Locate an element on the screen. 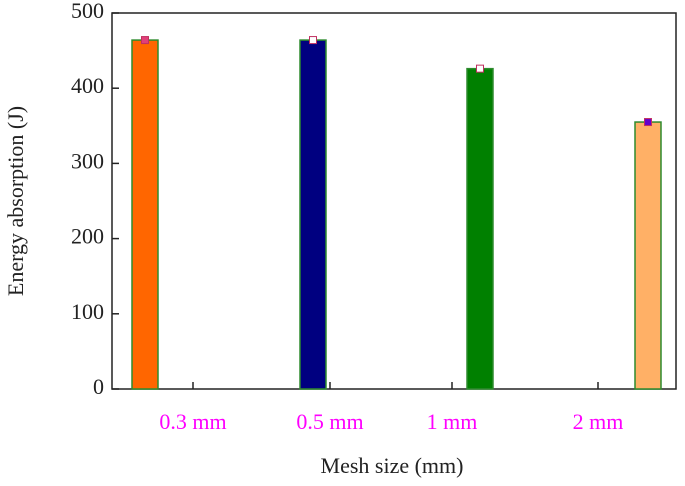  y-tick-label: 300 is located at coordinates (87, 160).